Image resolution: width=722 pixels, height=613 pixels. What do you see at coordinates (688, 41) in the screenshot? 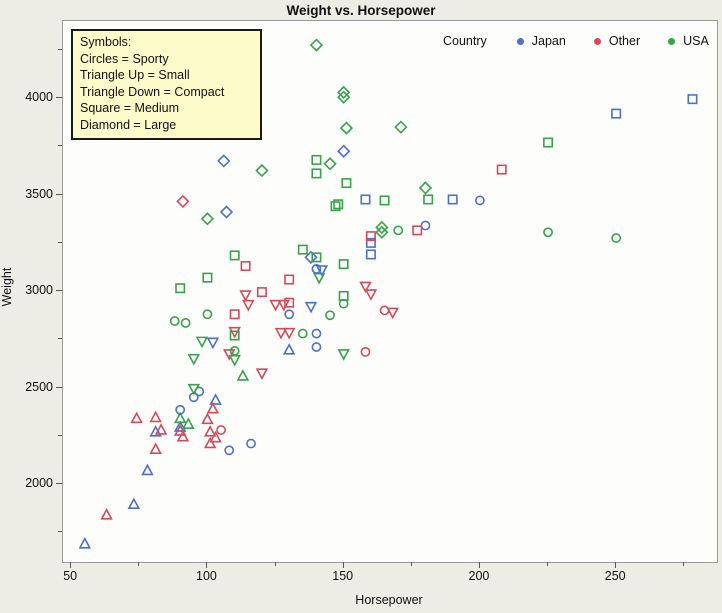
I see `legend-item-usa: USA` at bounding box center [688, 41].